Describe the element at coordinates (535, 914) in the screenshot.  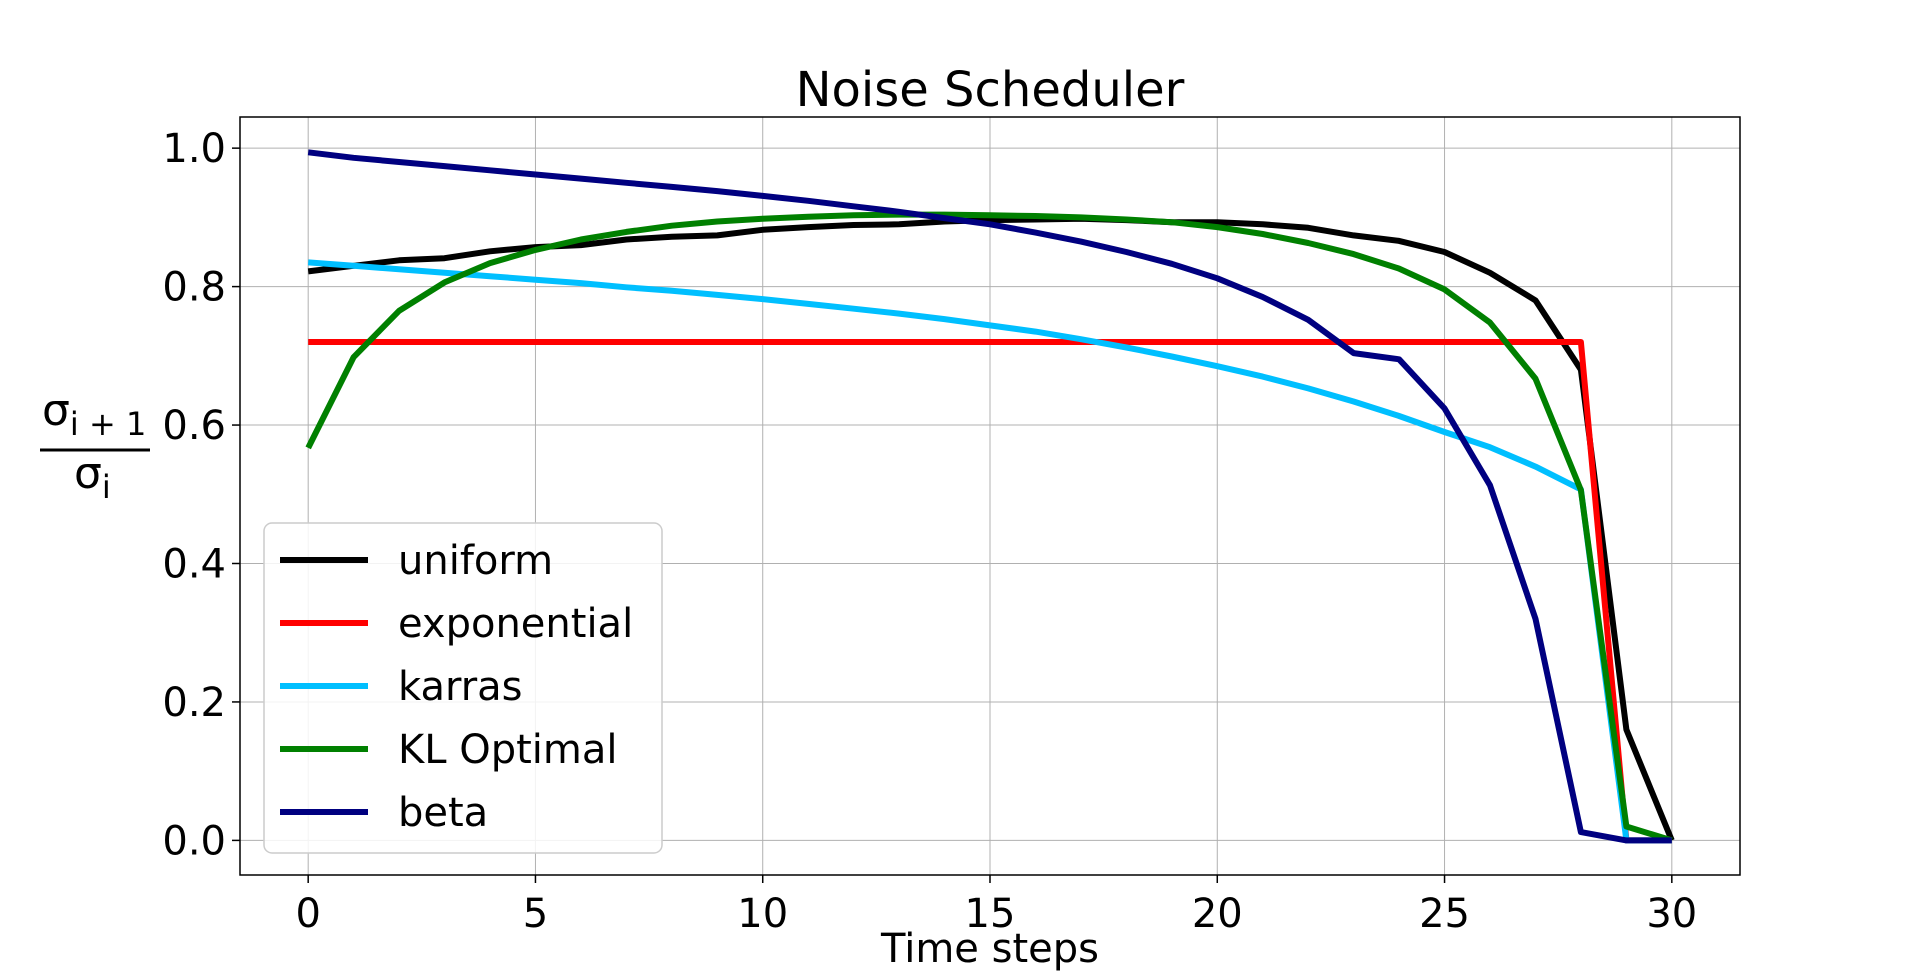
I see `x-tick-label: 5` at that location.